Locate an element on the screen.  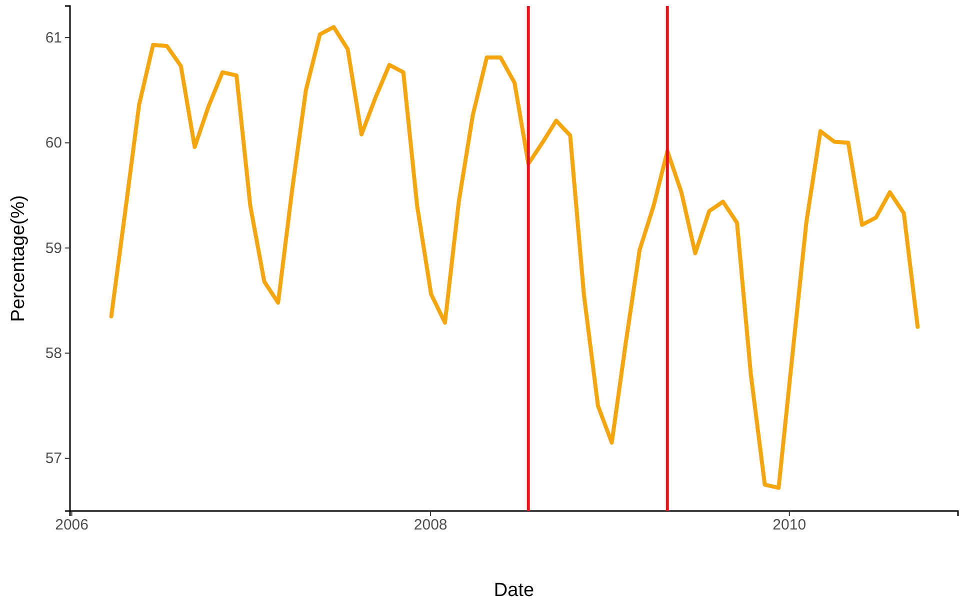
y-tick-label: 57 is located at coordinates (53, 459).